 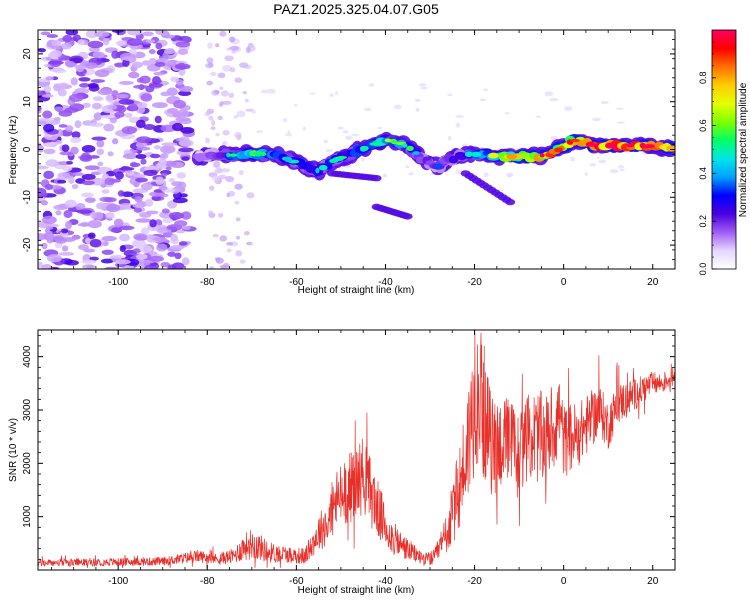 What do you see at coordinates (27, 463) in the screenshot?
I see `y-tick-label: 2000` at bounding box center [27, 463].